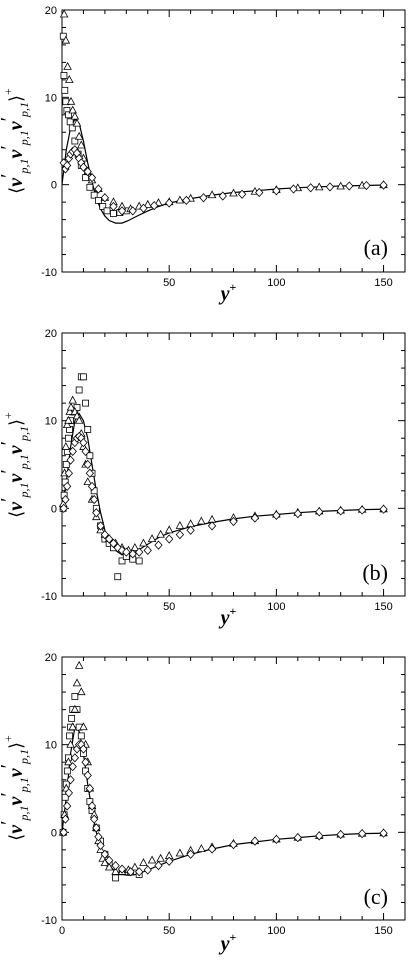 Image resolution: width=415 pixels, height=967 pixels. Describe the element at coordinates (376, 896) in the screenshot. I see `panel-label: (c)` at that location.